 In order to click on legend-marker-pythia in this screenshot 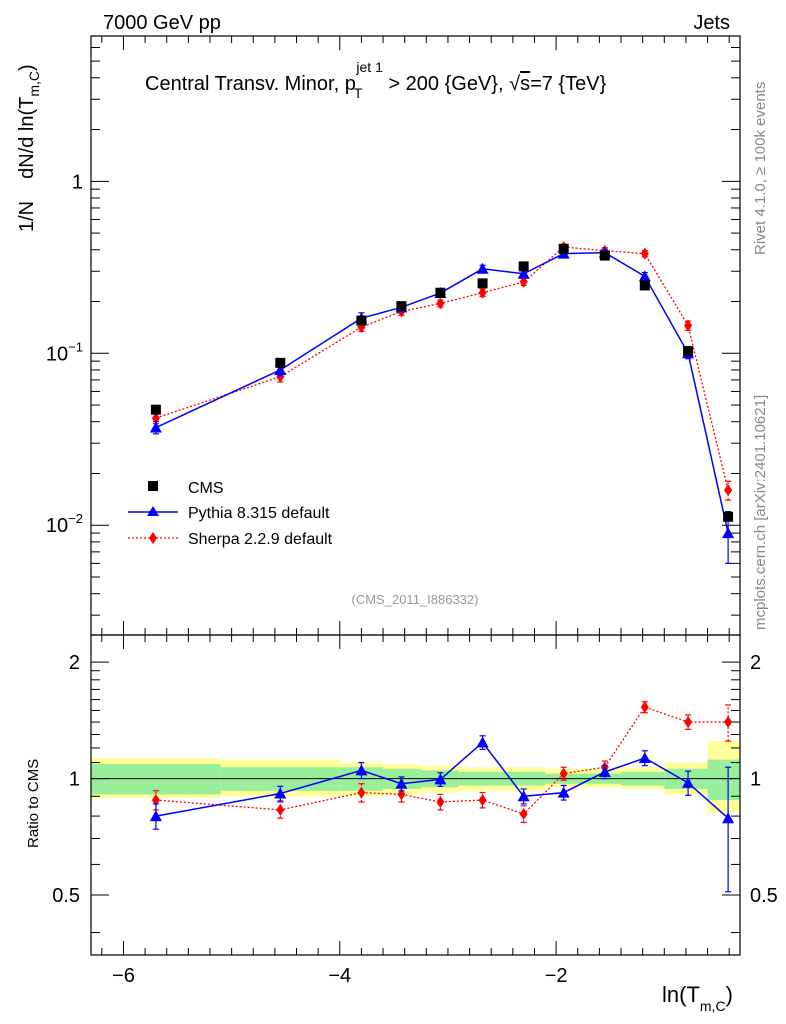, I will do `click(153, 511)`.